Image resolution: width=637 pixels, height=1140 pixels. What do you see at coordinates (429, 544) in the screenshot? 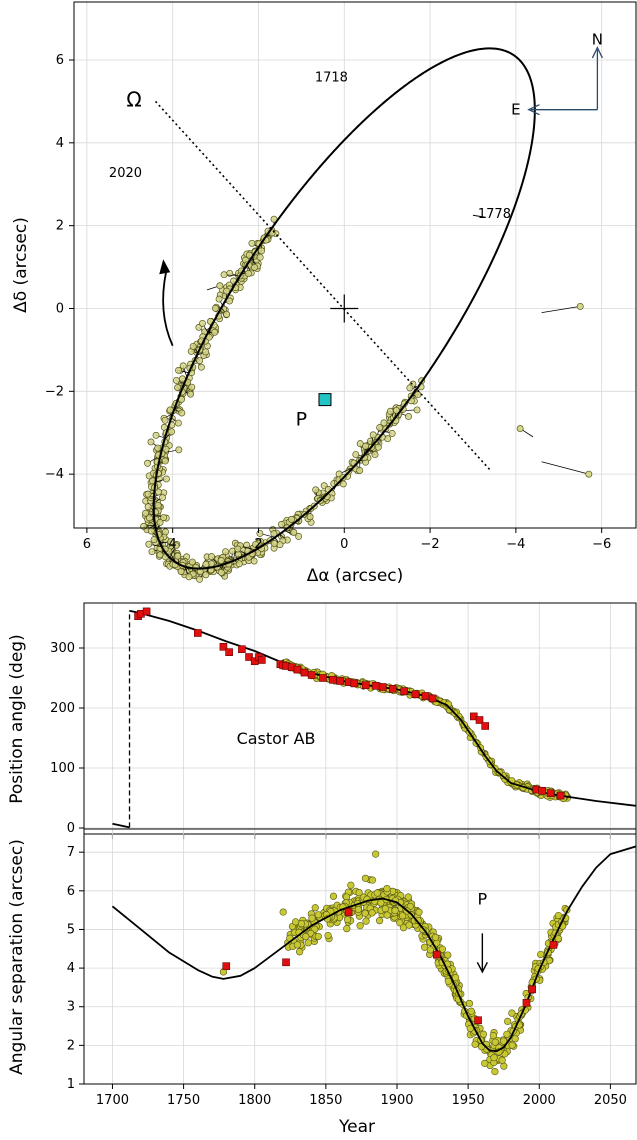
I see `orbit-x-tick-label: −2` at bounding box center [429, 544].